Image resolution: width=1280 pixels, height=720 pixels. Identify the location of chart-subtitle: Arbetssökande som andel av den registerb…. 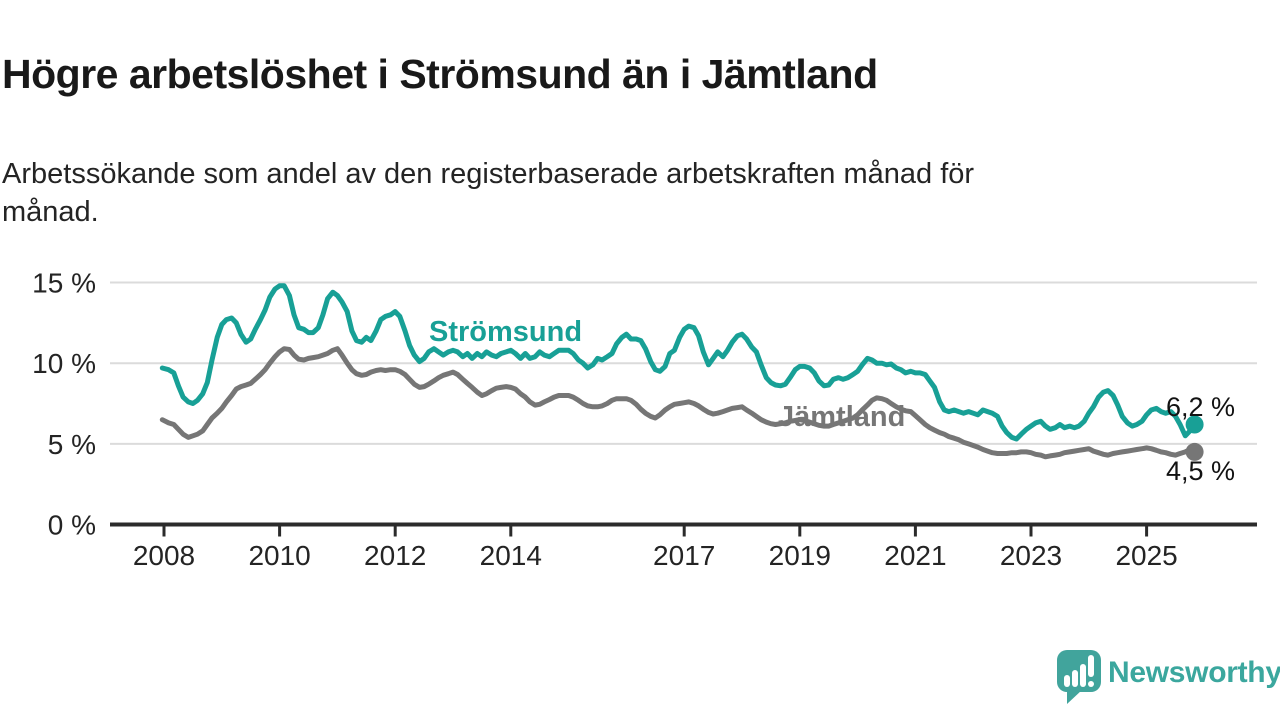
(488, 193).